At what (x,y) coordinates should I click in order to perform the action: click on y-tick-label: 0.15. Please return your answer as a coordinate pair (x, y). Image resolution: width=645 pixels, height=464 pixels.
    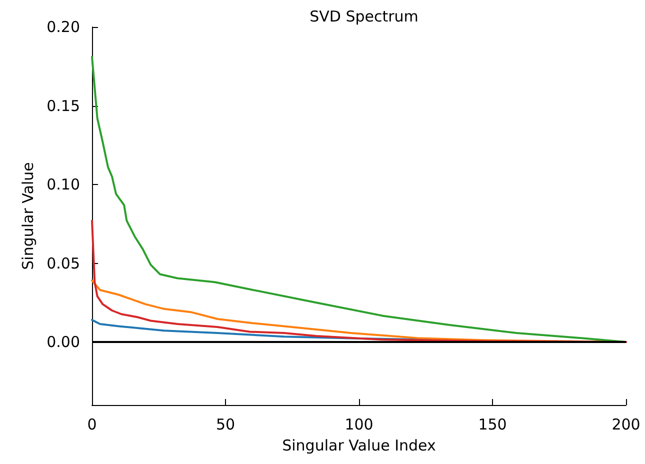
    Looking at the image, I should click on (63, 105).